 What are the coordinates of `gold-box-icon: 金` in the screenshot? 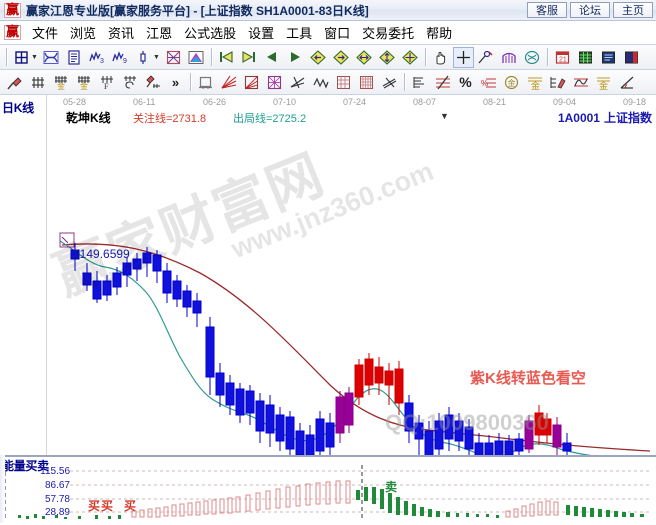 It's located at (603, 82).